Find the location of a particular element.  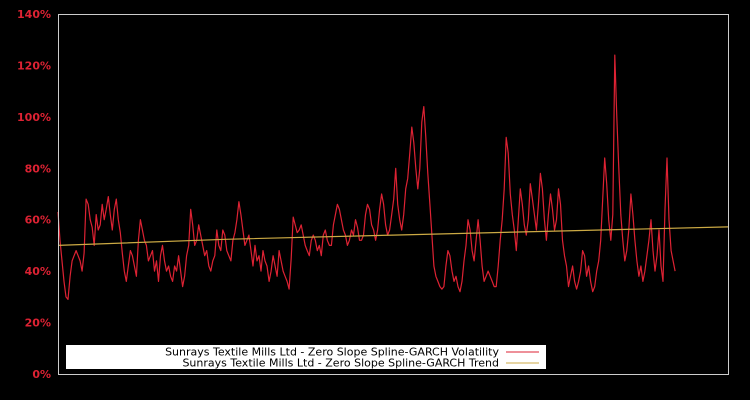

y-tick-label: 60% is located at coordinates (38, 220).